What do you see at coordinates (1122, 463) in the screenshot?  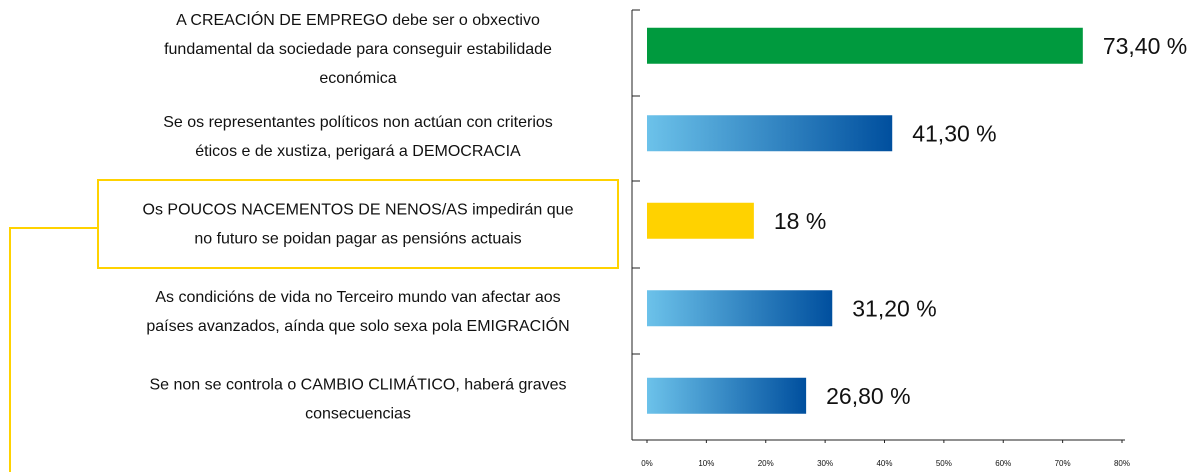 I see `x-tick-label: 80%` at bounding box center [1122, 463].